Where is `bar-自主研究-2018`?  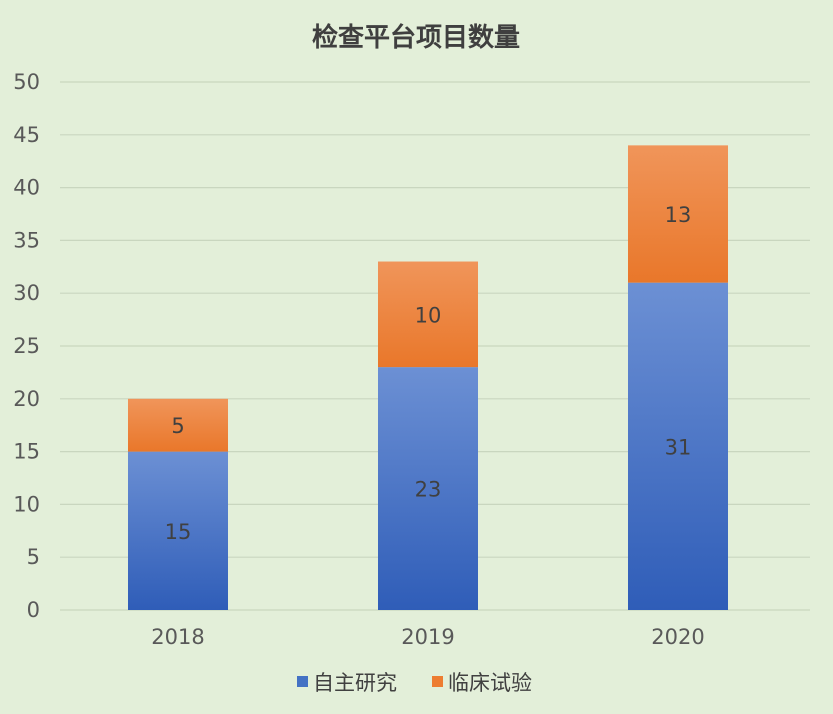 bar-自主研究-2018 is located at coordinates (178, 530).